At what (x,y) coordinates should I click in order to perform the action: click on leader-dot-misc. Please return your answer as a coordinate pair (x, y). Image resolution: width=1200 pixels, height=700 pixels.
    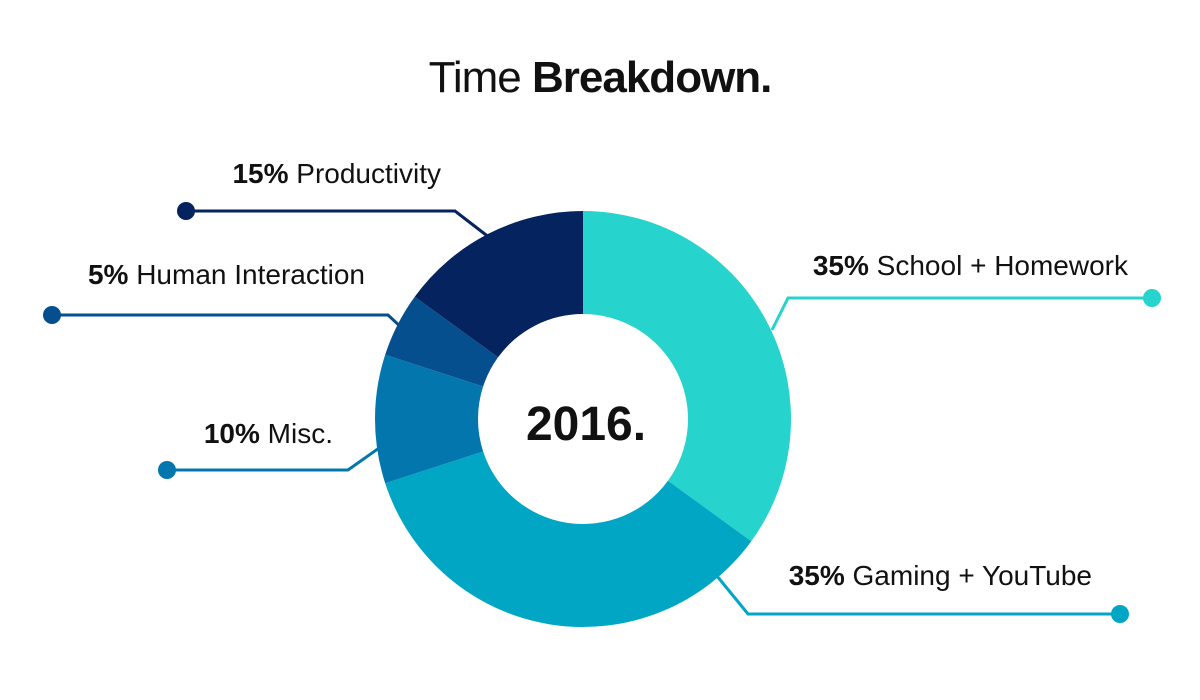
    Looking at the image, I should click on (167, 470).